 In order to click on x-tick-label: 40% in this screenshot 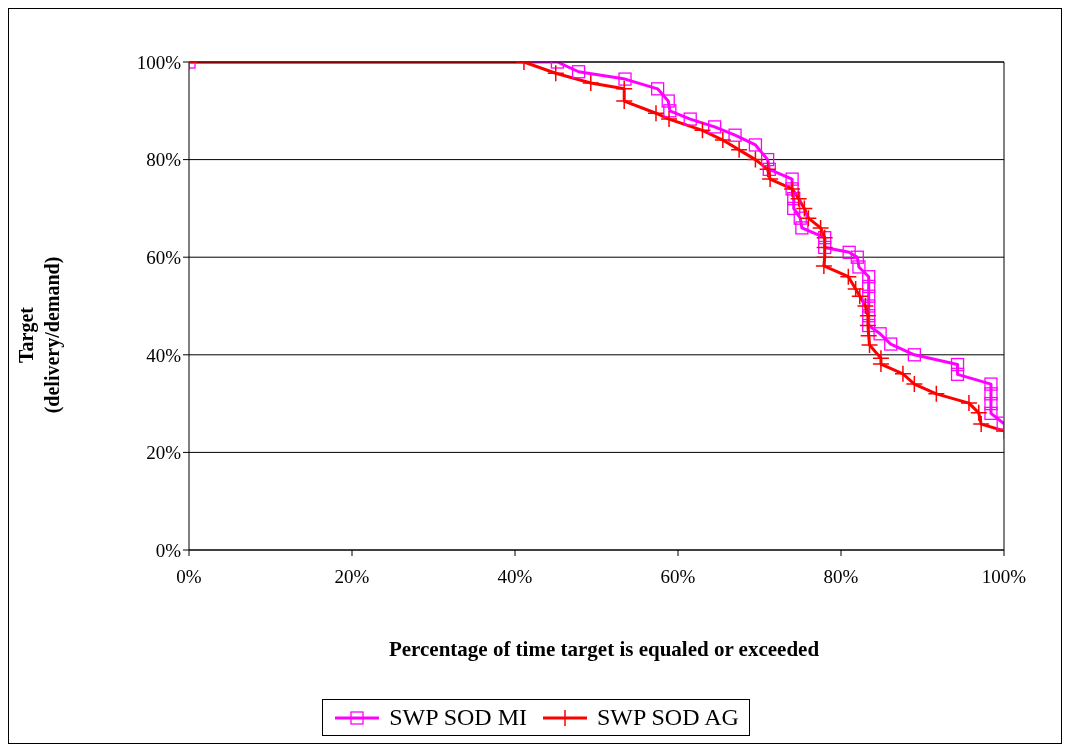, I will do `click(515, 577)`.